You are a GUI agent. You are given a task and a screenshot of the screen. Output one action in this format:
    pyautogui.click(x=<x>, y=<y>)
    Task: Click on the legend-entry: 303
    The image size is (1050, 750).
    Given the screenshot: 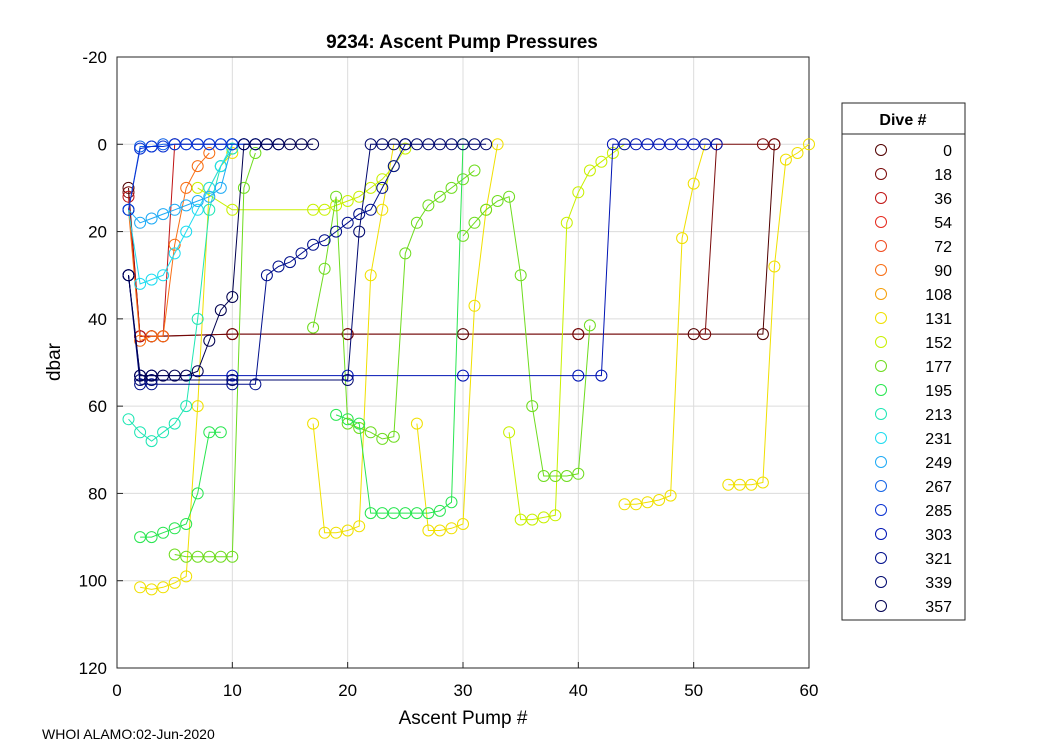 What is the action you would take?
    pyautogui.click(x=913, y=535)
    